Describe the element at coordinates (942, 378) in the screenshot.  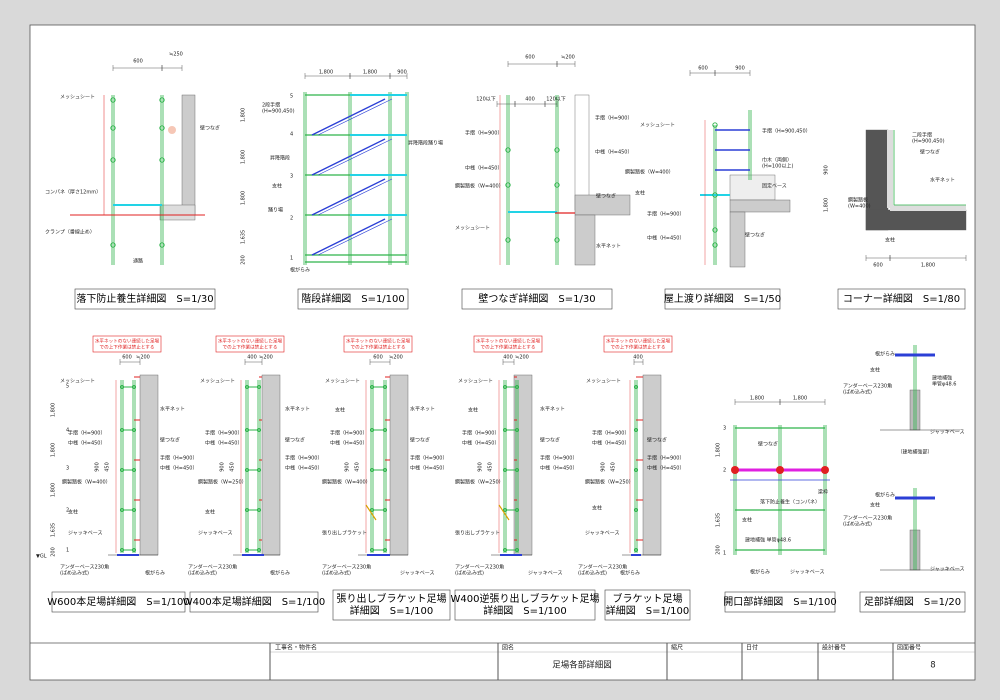
I see `annotation: 建地補強` at that location.